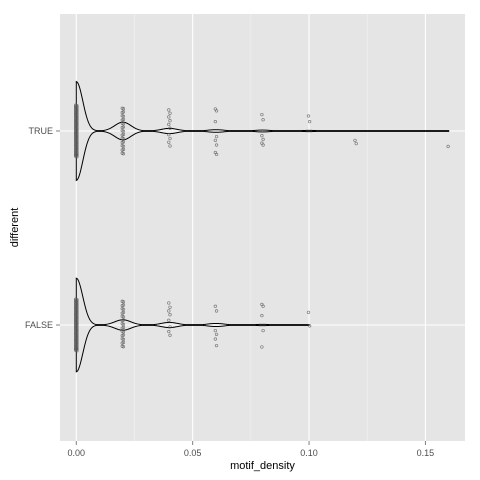 The width and height of the screenshot is (480, 480). Describe the element at coordinates (193, 453) in the screenshot. I see `x-tick-label: 0.05` at that location.